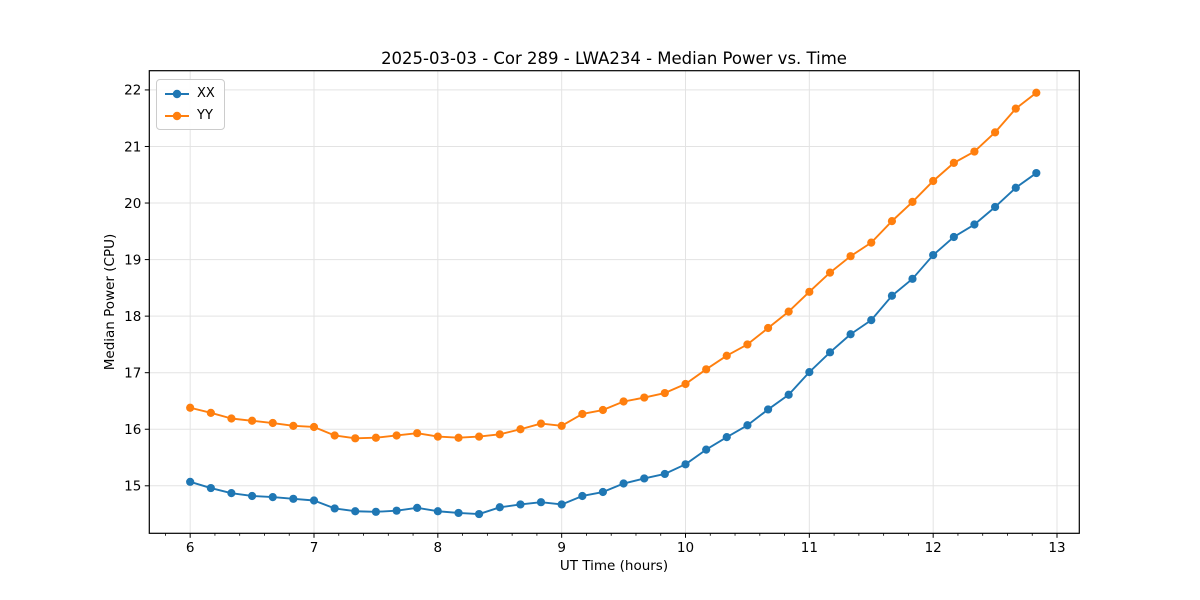 The height and width of the screenshot is (600, 1200). I want to click on x-tick-label: 13, so click(1056, 548).